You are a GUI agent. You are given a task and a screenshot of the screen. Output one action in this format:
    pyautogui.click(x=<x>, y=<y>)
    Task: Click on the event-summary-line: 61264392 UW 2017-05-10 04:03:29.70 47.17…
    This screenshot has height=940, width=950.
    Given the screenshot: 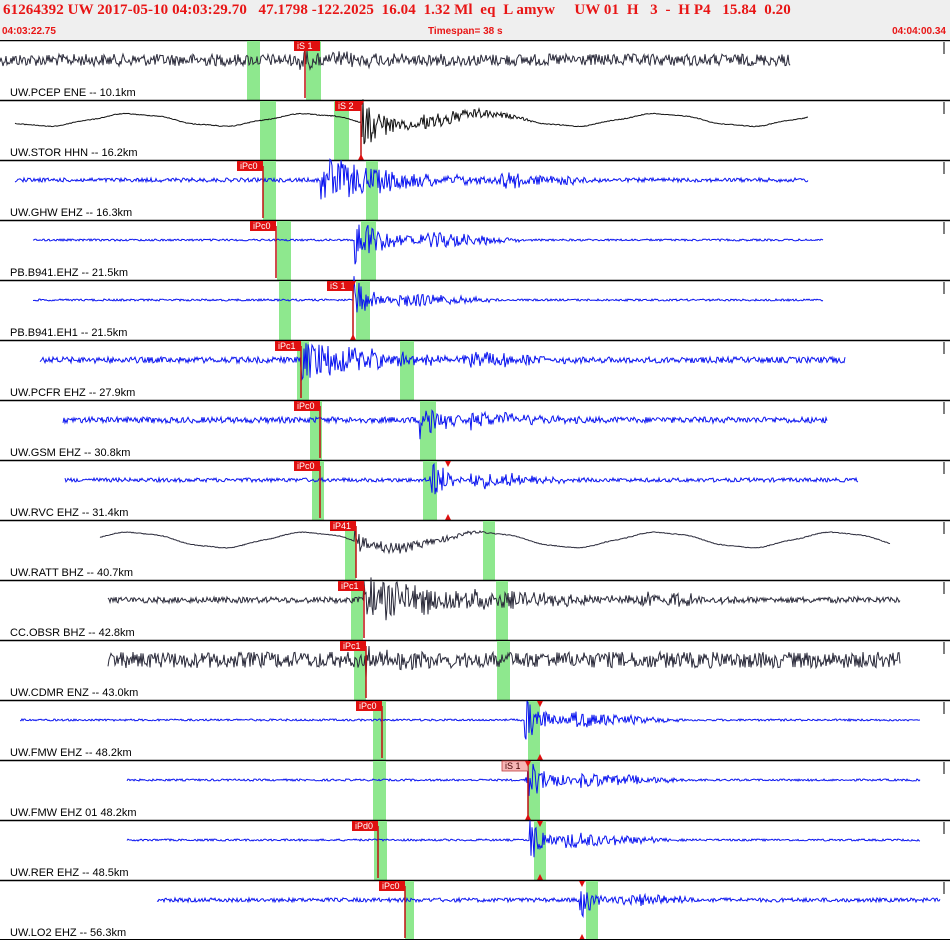 What is the action you would take?
    pyautogui.click(x=397, y=10)
    